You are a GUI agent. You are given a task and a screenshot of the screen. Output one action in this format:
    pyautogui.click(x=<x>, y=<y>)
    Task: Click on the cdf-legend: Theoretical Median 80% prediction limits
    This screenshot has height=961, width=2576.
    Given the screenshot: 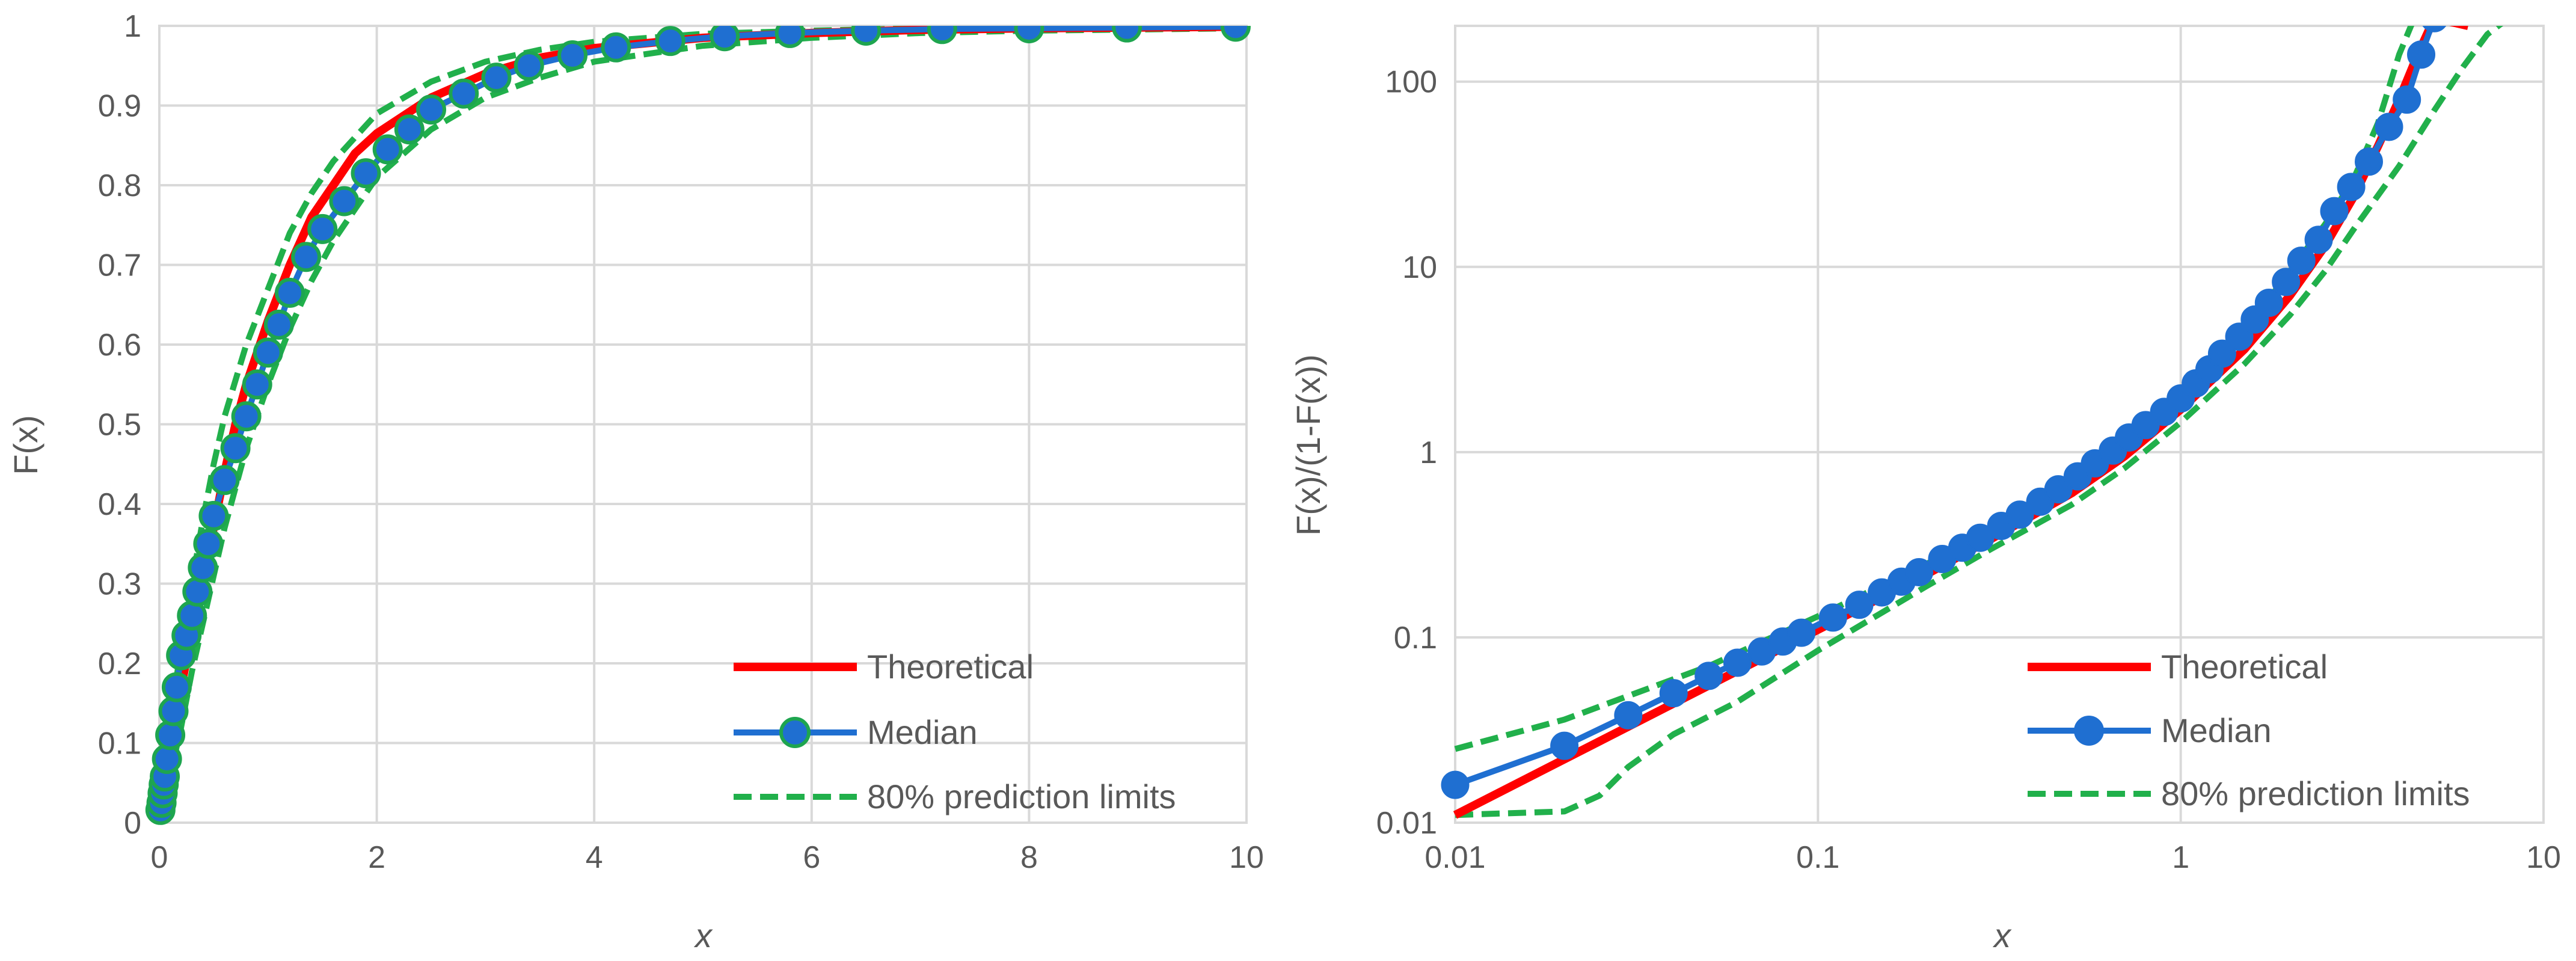 What is the action you would take?
    pyautogui.click(x=955, y=731)
    